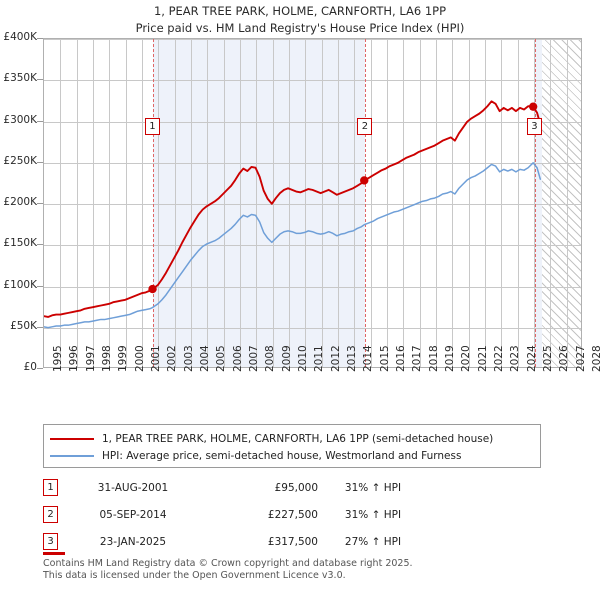  I want to click on transaction-price: £227,500, so click(292, 514).